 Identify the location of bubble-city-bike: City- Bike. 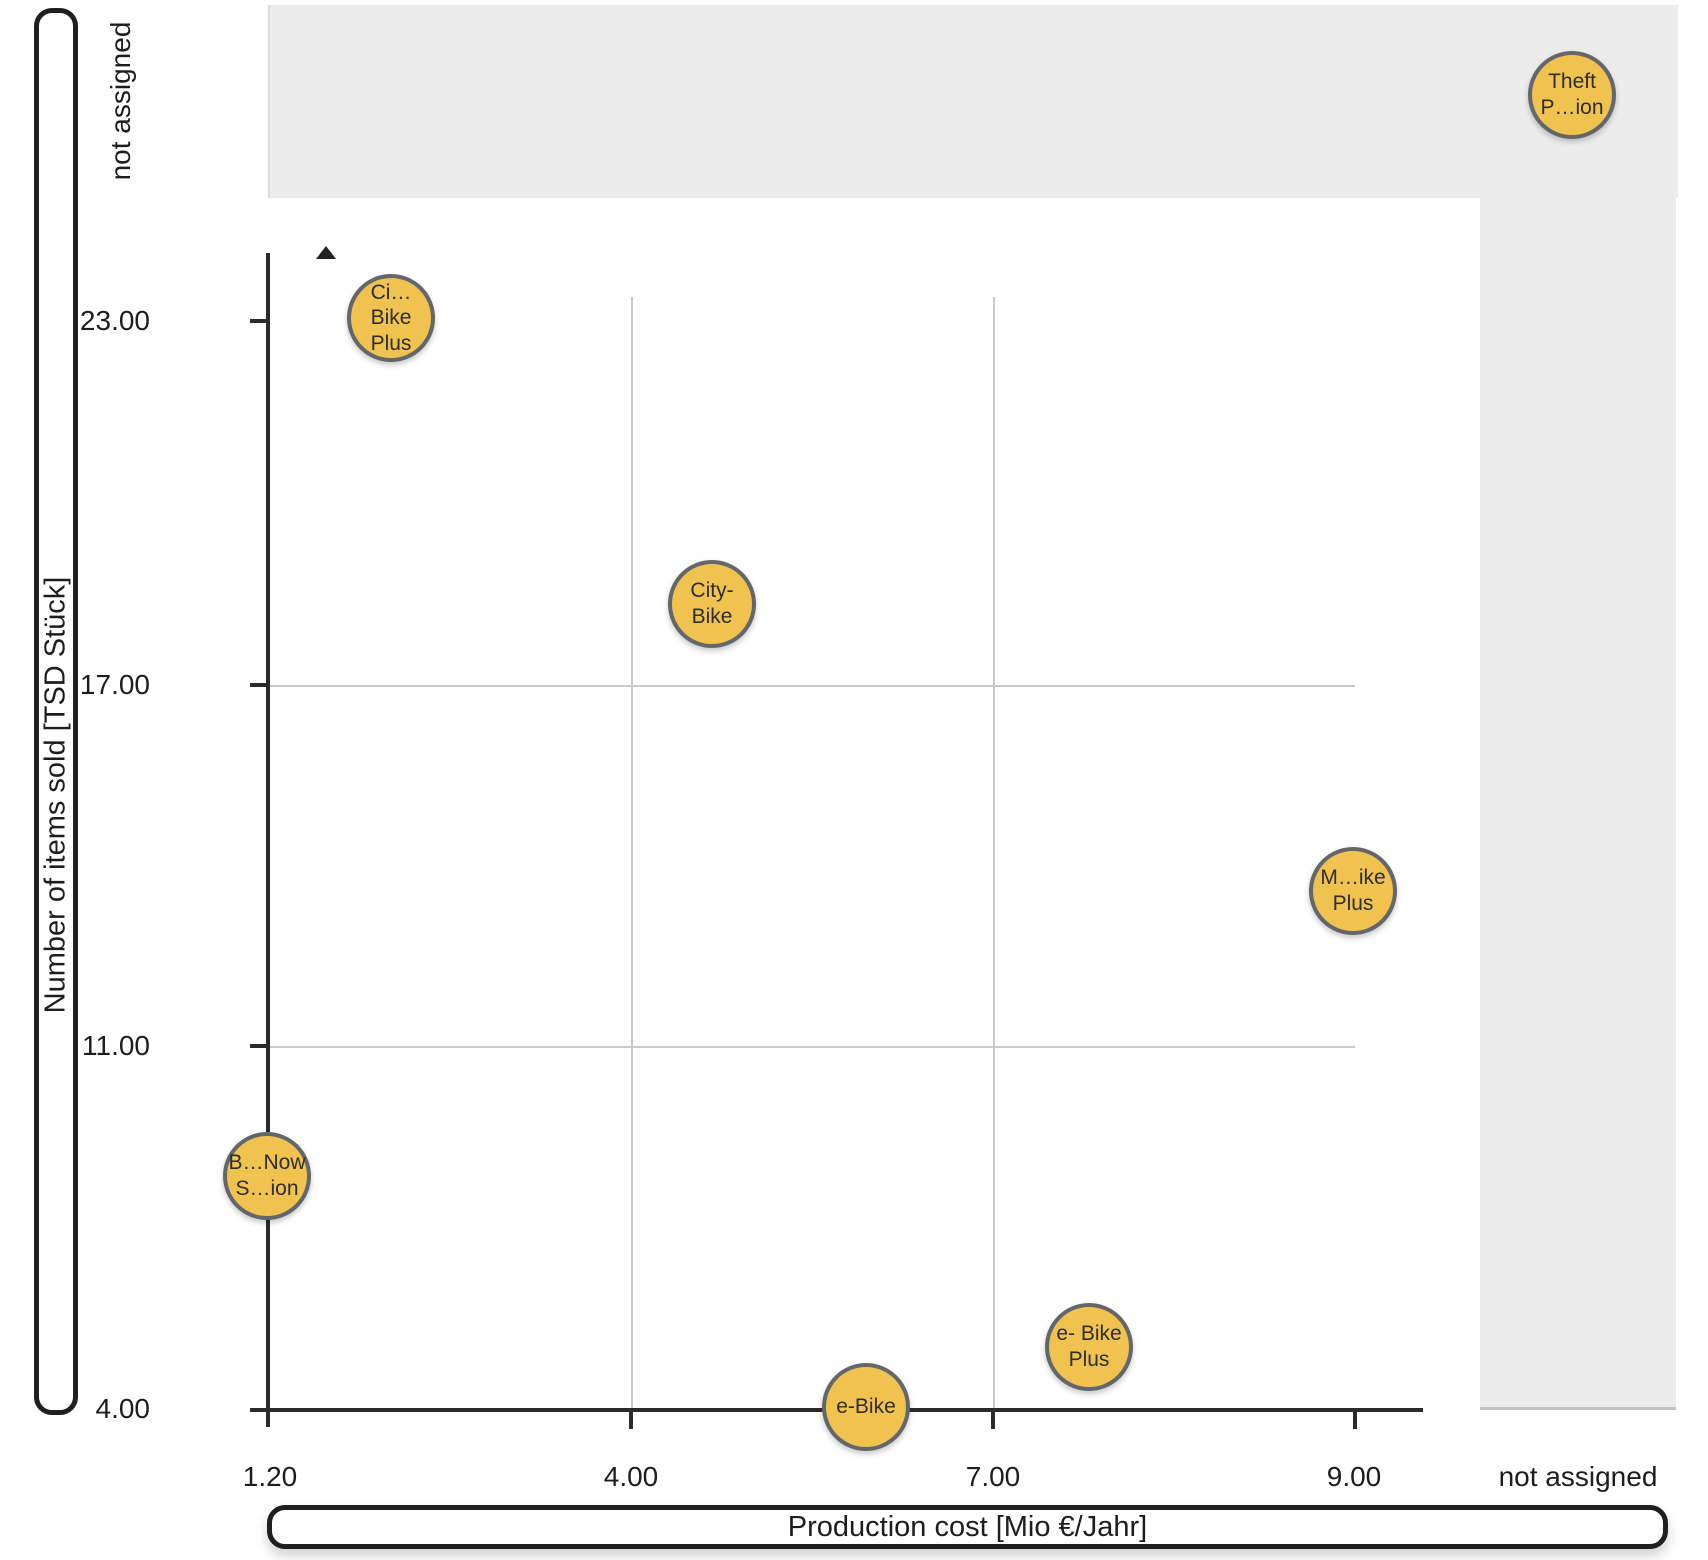
(712, 604).